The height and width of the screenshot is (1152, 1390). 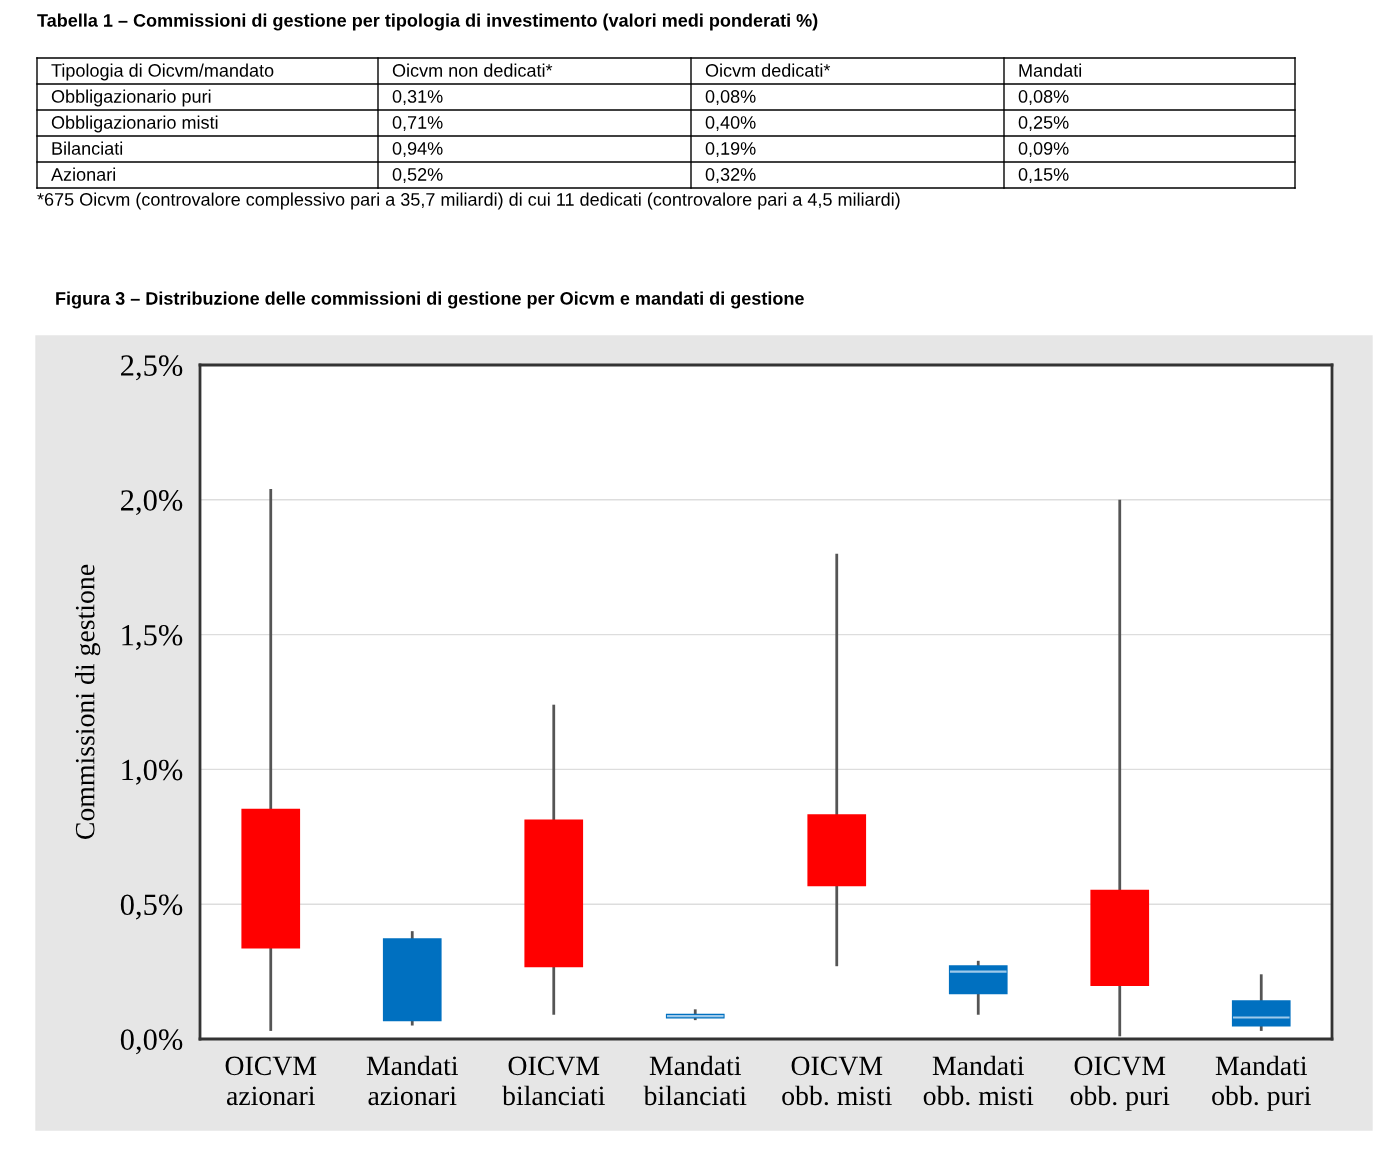 I want to click on x-tick-label: Mandati obb. puri, so click(x=1261, y=1083).